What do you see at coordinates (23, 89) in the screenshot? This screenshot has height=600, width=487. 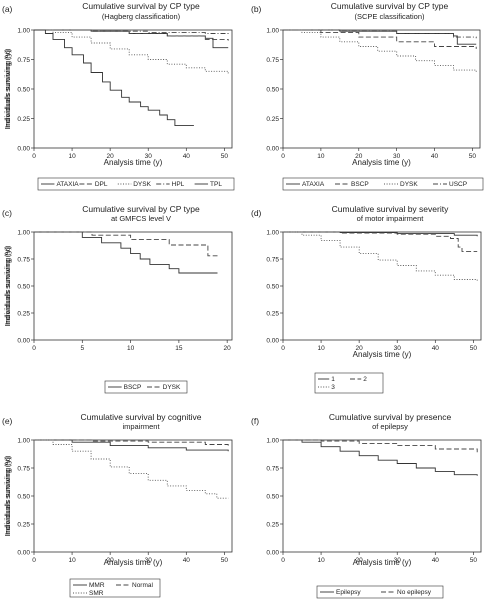 I see `panel-a-ytick-label: 0.50` at bounding box center [23, 89].